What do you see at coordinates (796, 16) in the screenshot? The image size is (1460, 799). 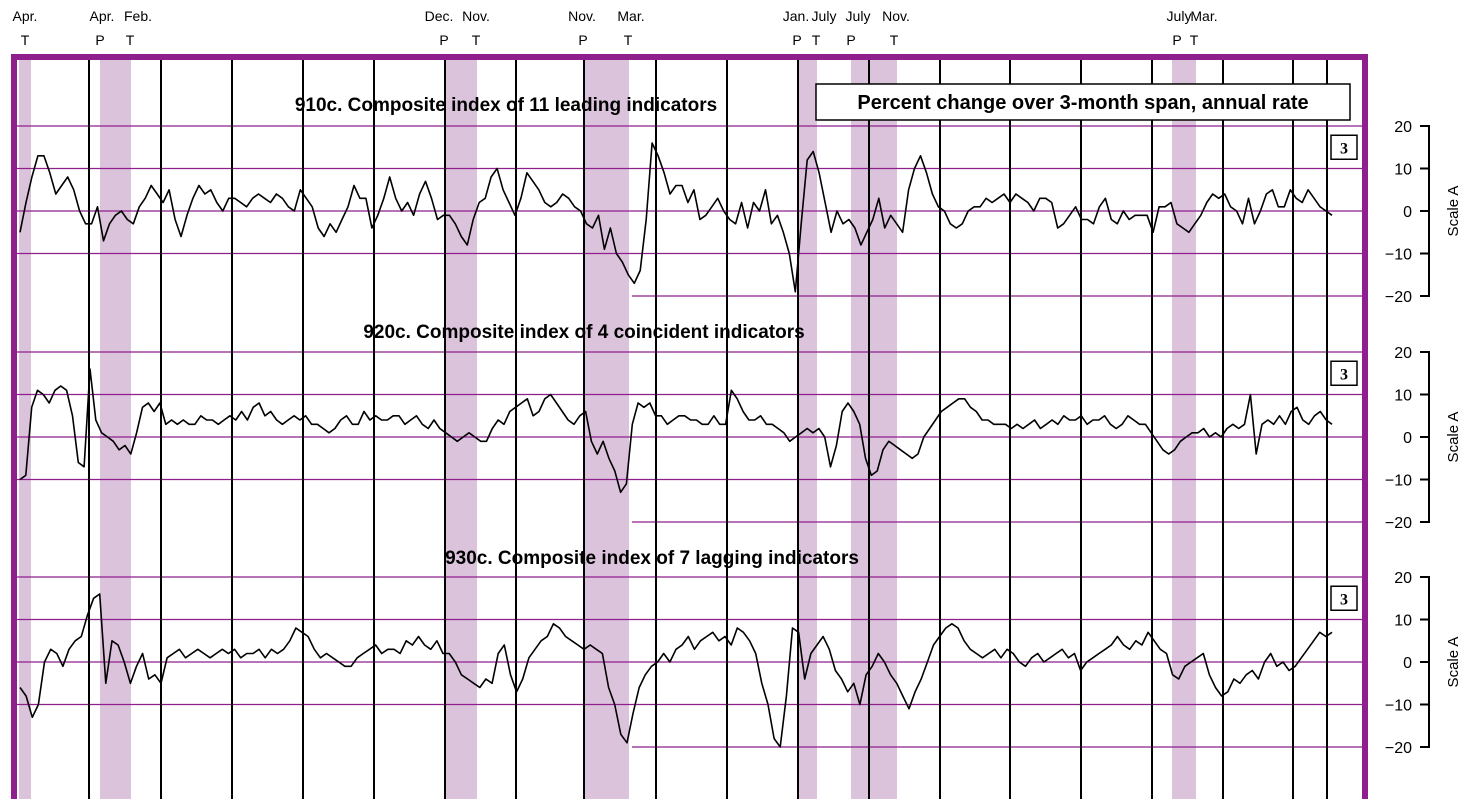 I see `cycle-date-label: Jan.` at bounding box center [796, 16].